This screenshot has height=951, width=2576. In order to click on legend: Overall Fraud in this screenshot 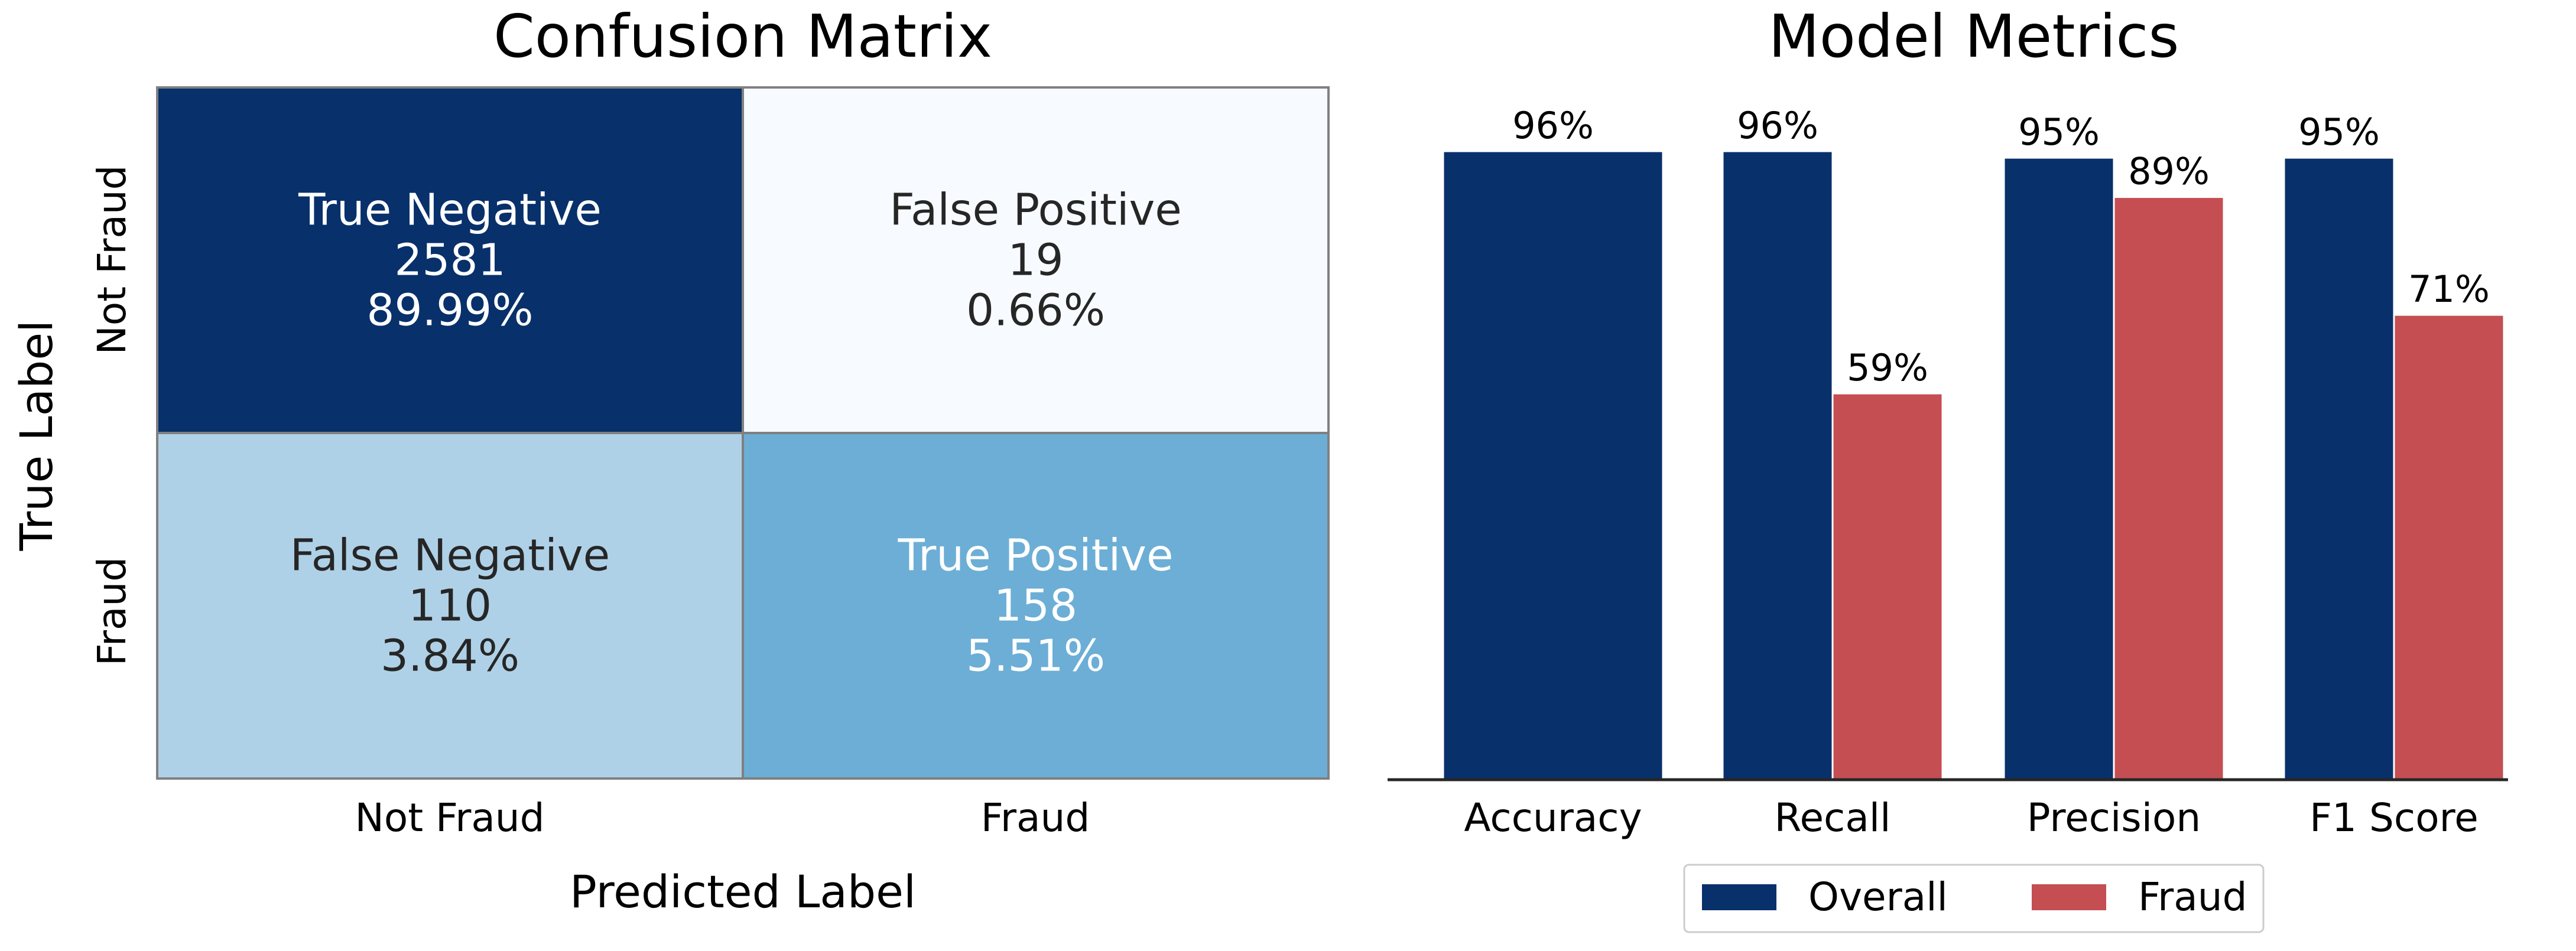, I will do `click(1974, 898)`.